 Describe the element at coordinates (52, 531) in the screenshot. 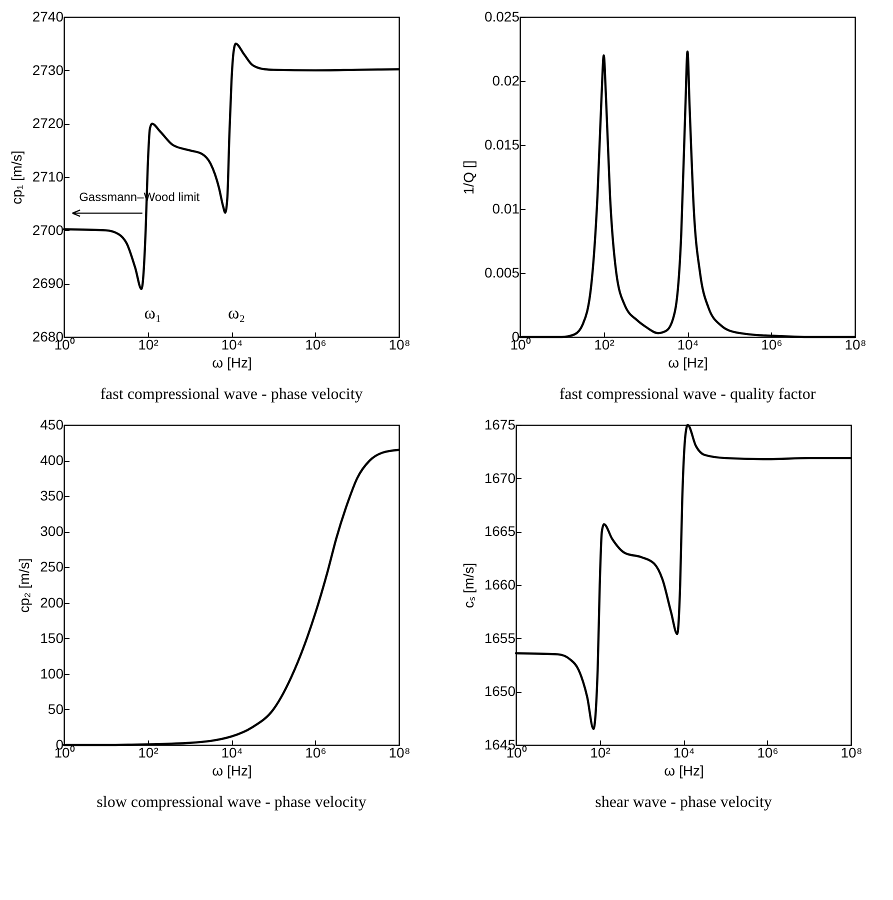

I see `y-tick-label: 300` at that location.